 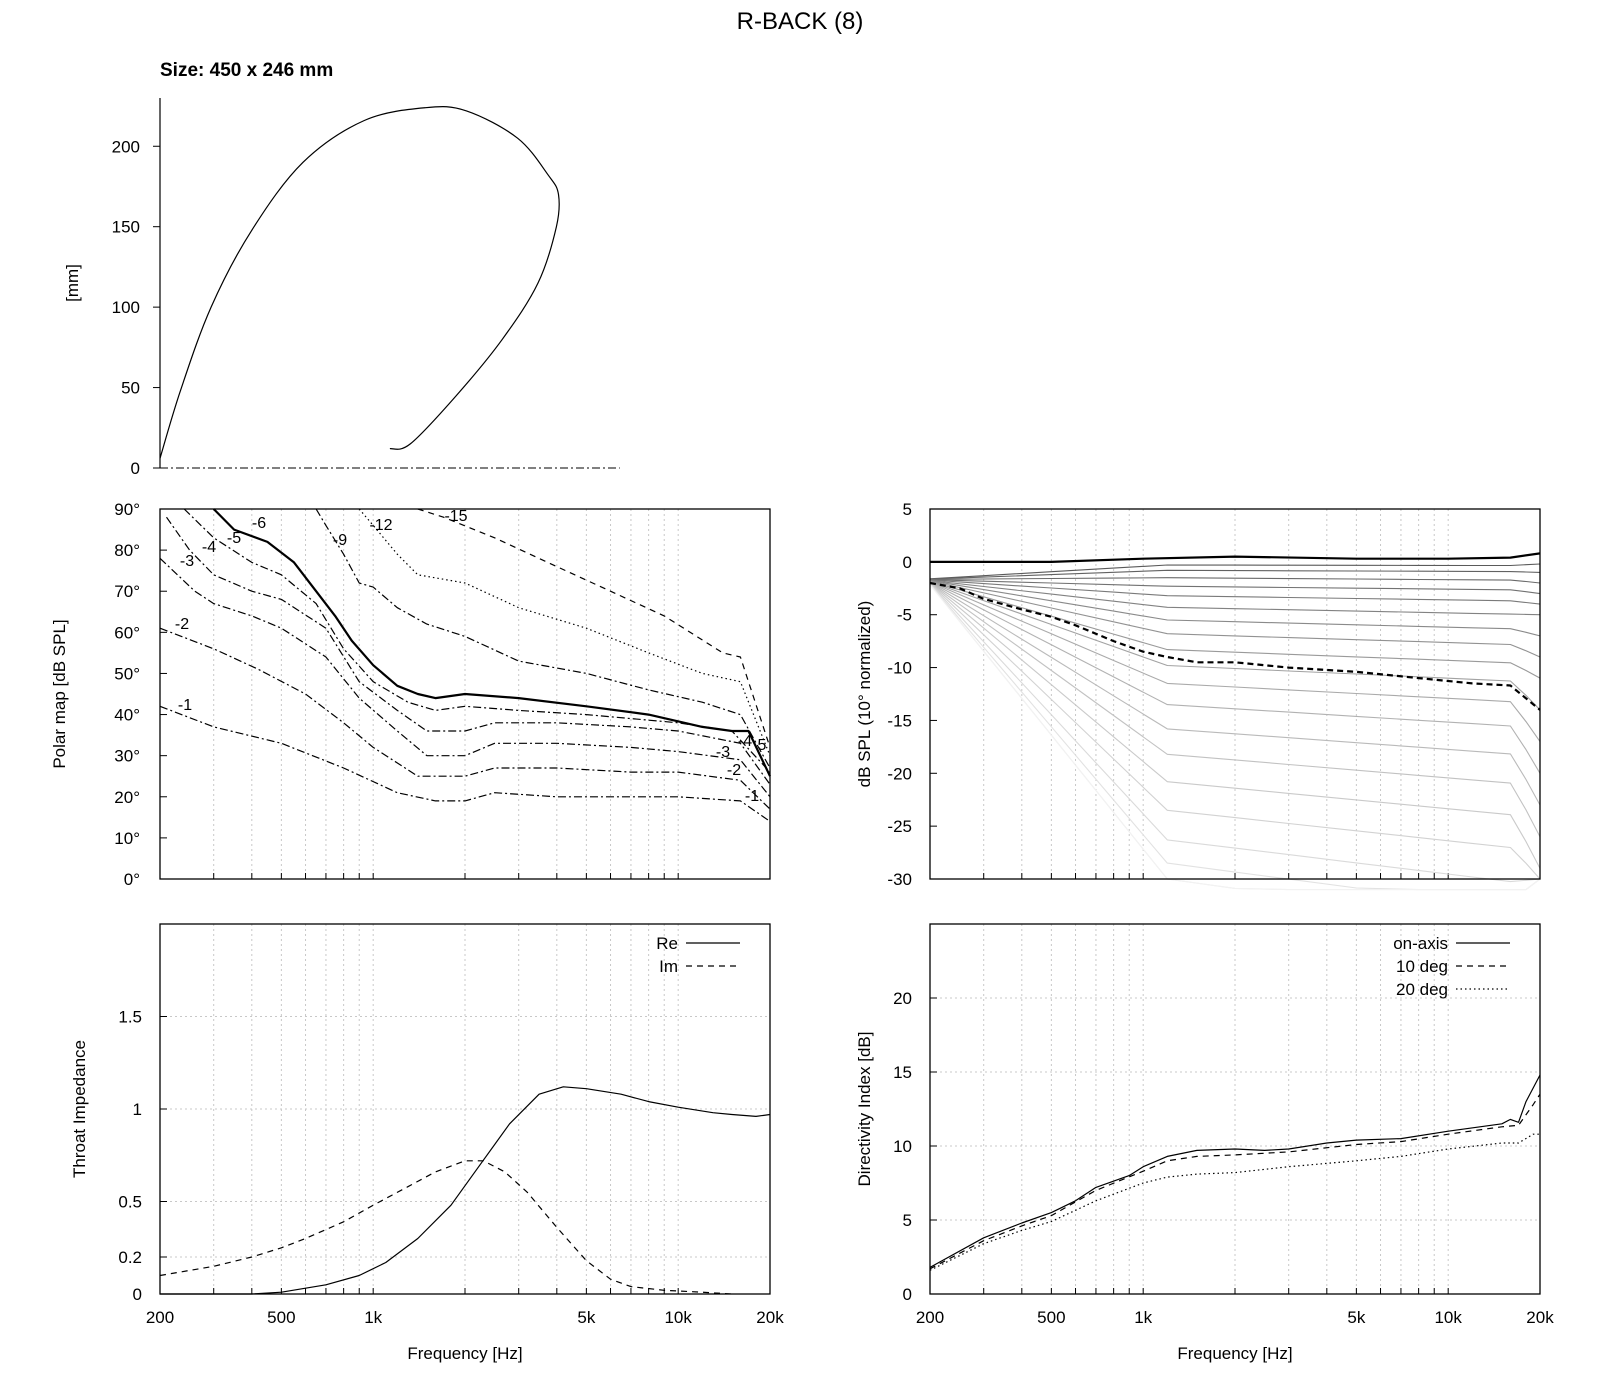 I want to click on contour--5, so click(x=477, y=640).